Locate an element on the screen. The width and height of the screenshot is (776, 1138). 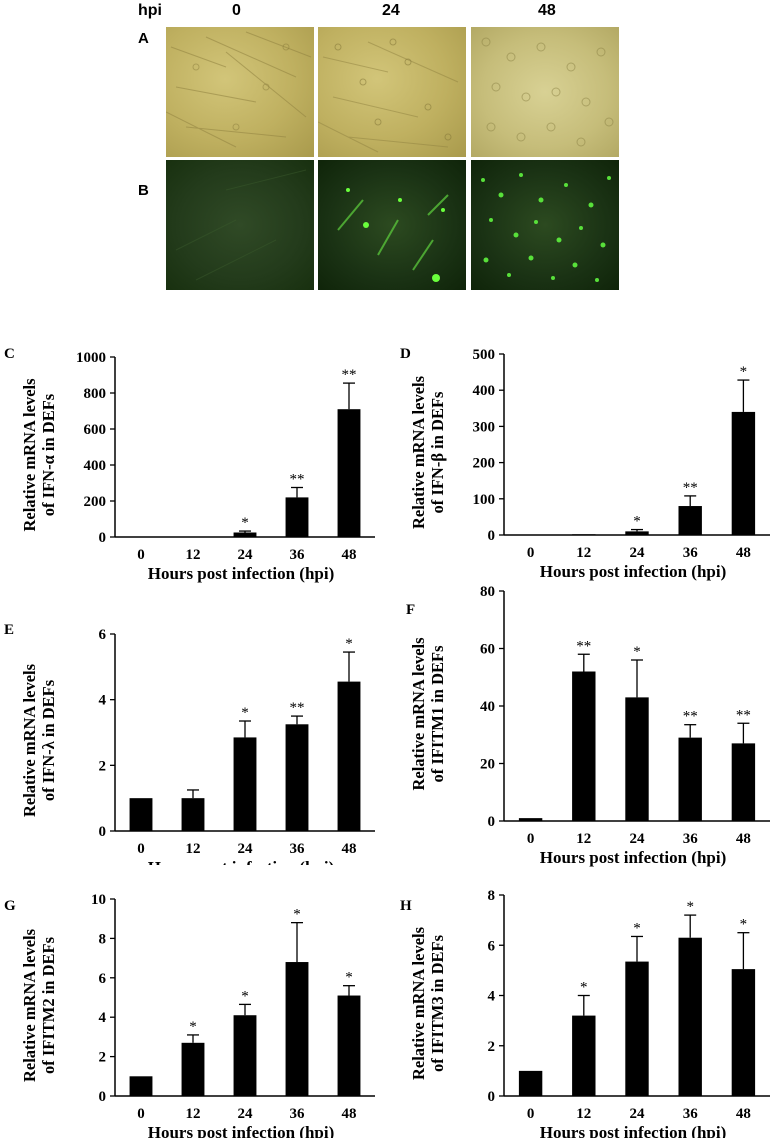
y-axis-title: Relative mRNA levelsof IFN-α in DEFs is located at coordinates (39, 455).